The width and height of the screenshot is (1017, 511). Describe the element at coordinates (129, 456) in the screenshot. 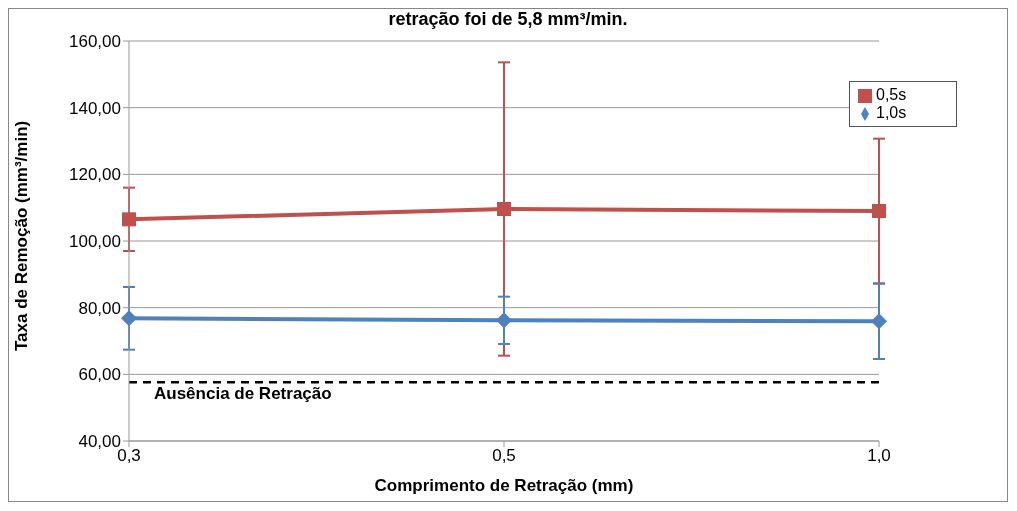

I see `x-tick-label: 0,3` at that location.